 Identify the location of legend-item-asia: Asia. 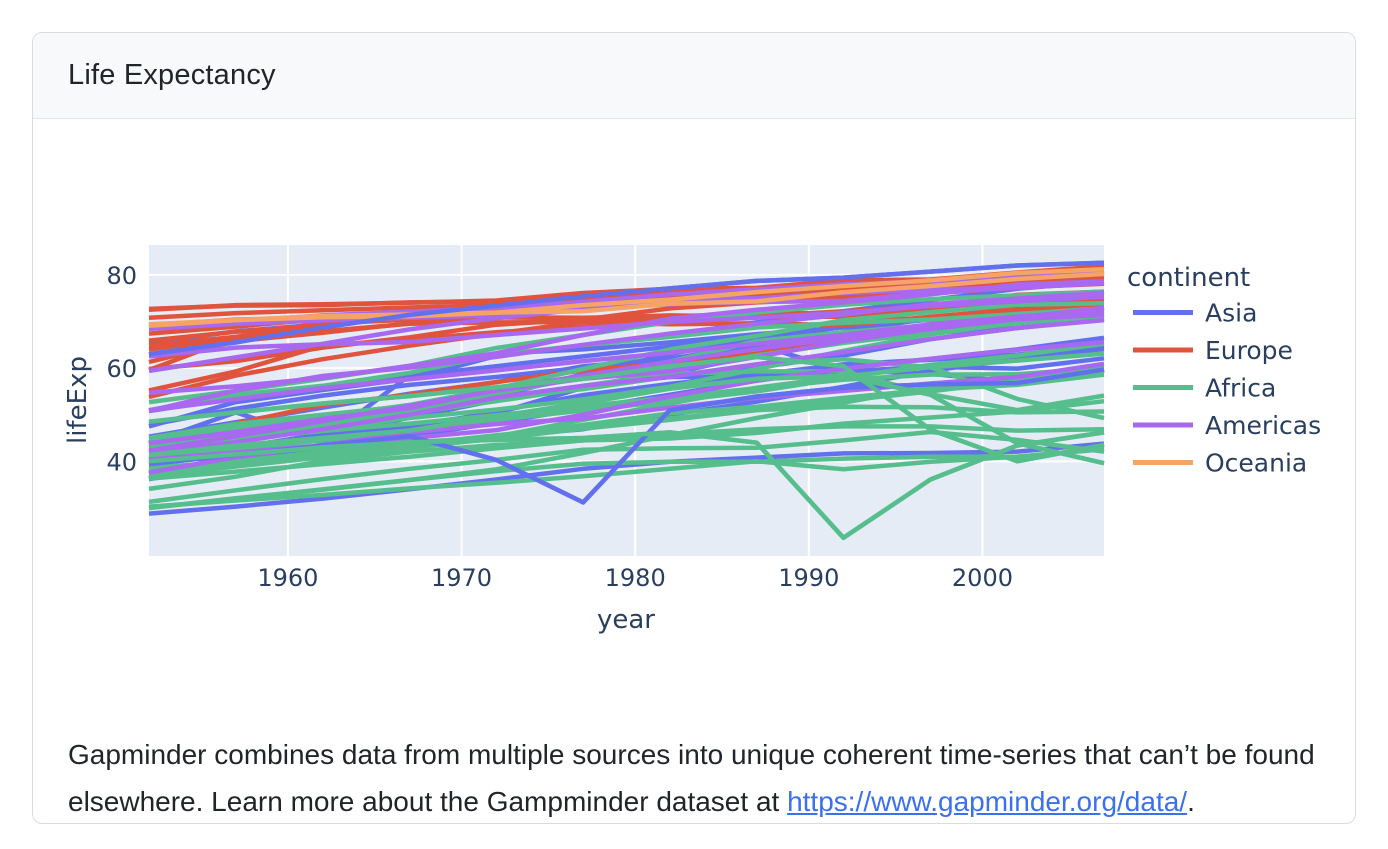
(1195, 313).